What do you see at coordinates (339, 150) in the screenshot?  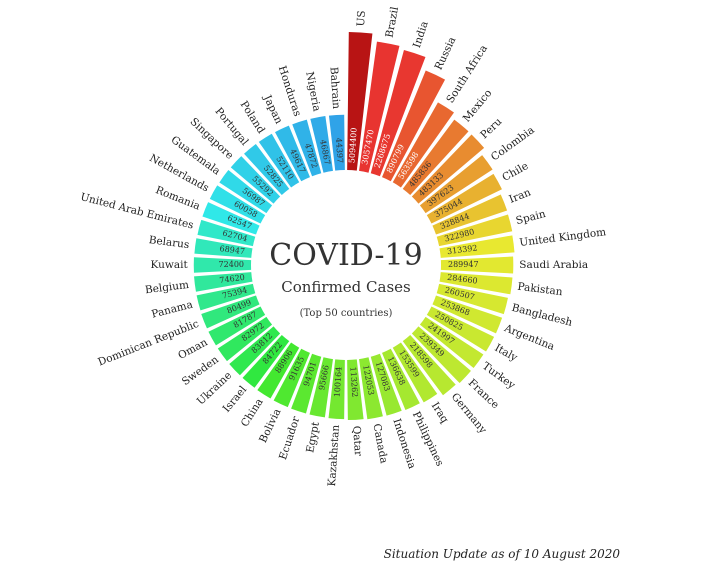 I see `value-label-49: 44397` at bounding box center [339, 150].